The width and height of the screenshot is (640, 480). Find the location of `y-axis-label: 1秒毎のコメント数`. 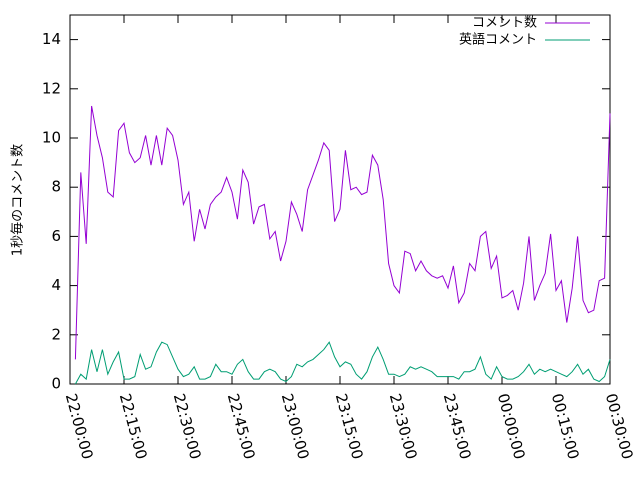

y-axis-label: 1秒毎のコメント数 is located at coordinates (18, 200).